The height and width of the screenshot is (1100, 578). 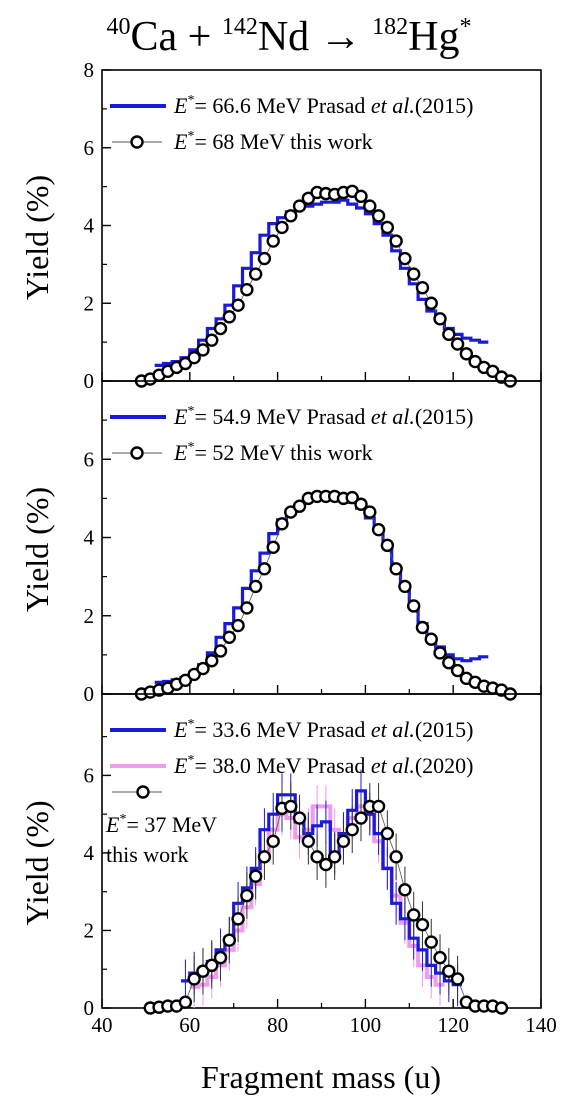 I want to click on title-a2: 142, so click(x=240, y=27).